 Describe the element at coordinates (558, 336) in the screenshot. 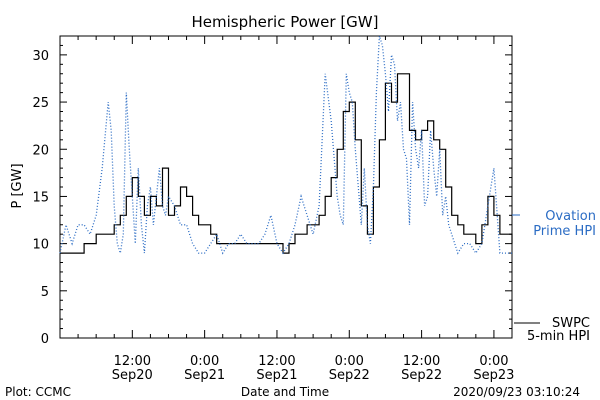

I see `legend-swpc-line2: 5-min HPI` at that location.